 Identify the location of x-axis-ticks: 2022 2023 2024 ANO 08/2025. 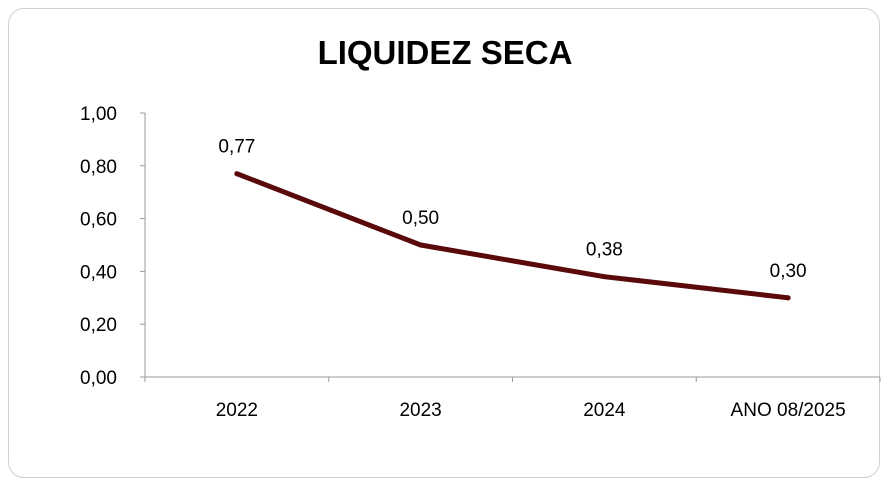
(512, 399).